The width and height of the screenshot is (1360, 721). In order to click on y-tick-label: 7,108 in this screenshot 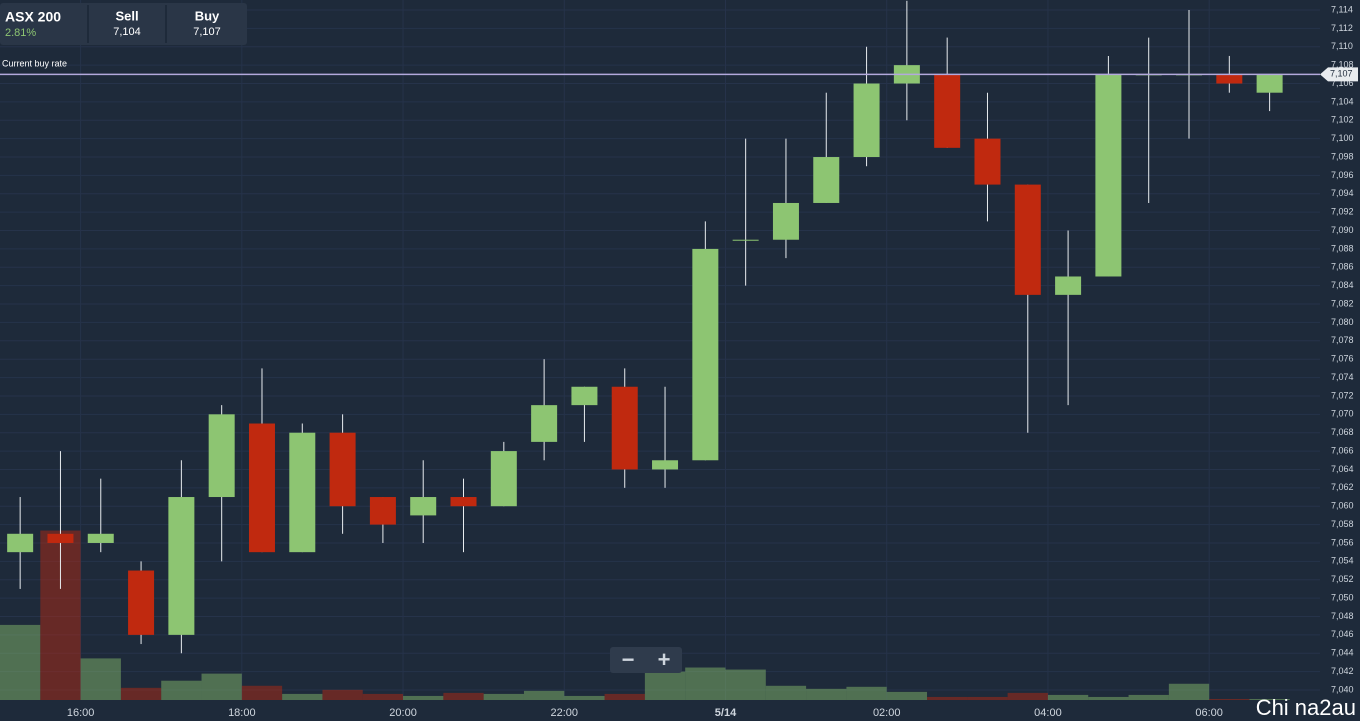, I will do `click(1342, 65)`.